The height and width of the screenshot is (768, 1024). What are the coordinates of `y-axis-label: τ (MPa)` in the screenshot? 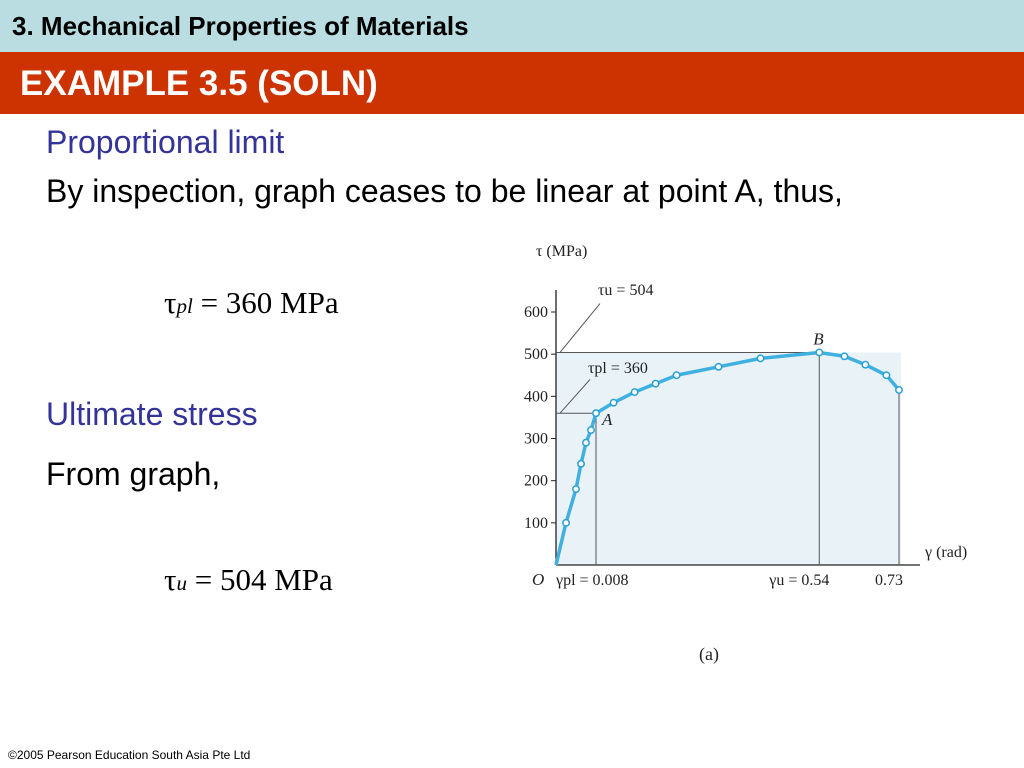 It's located at (561, 251).